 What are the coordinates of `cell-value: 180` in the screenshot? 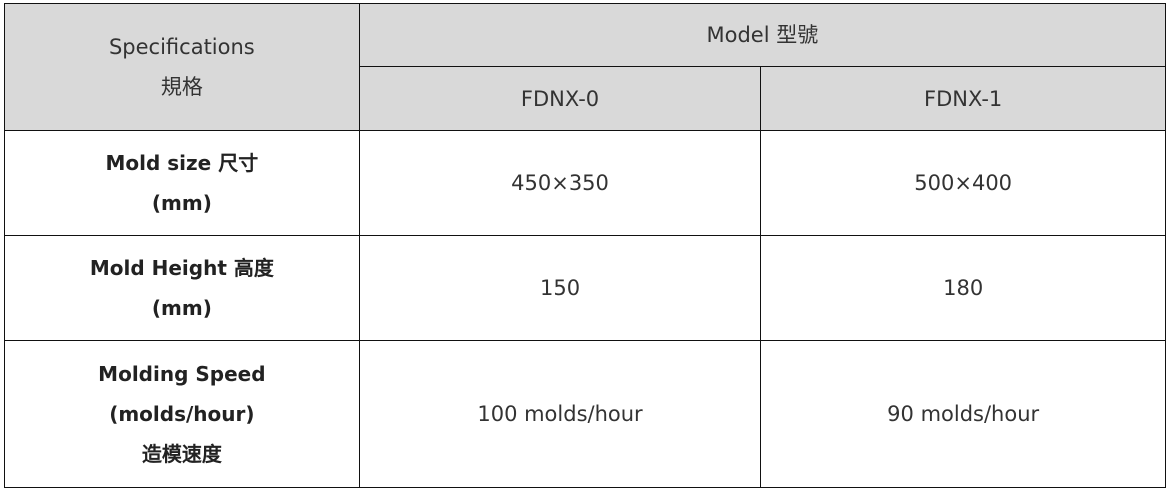 It's located at (963, 288).